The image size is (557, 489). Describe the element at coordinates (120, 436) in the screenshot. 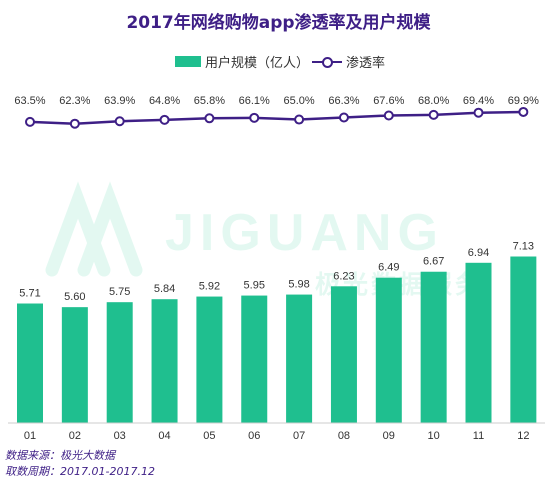

I see `x-tick-label: 03` at that location.